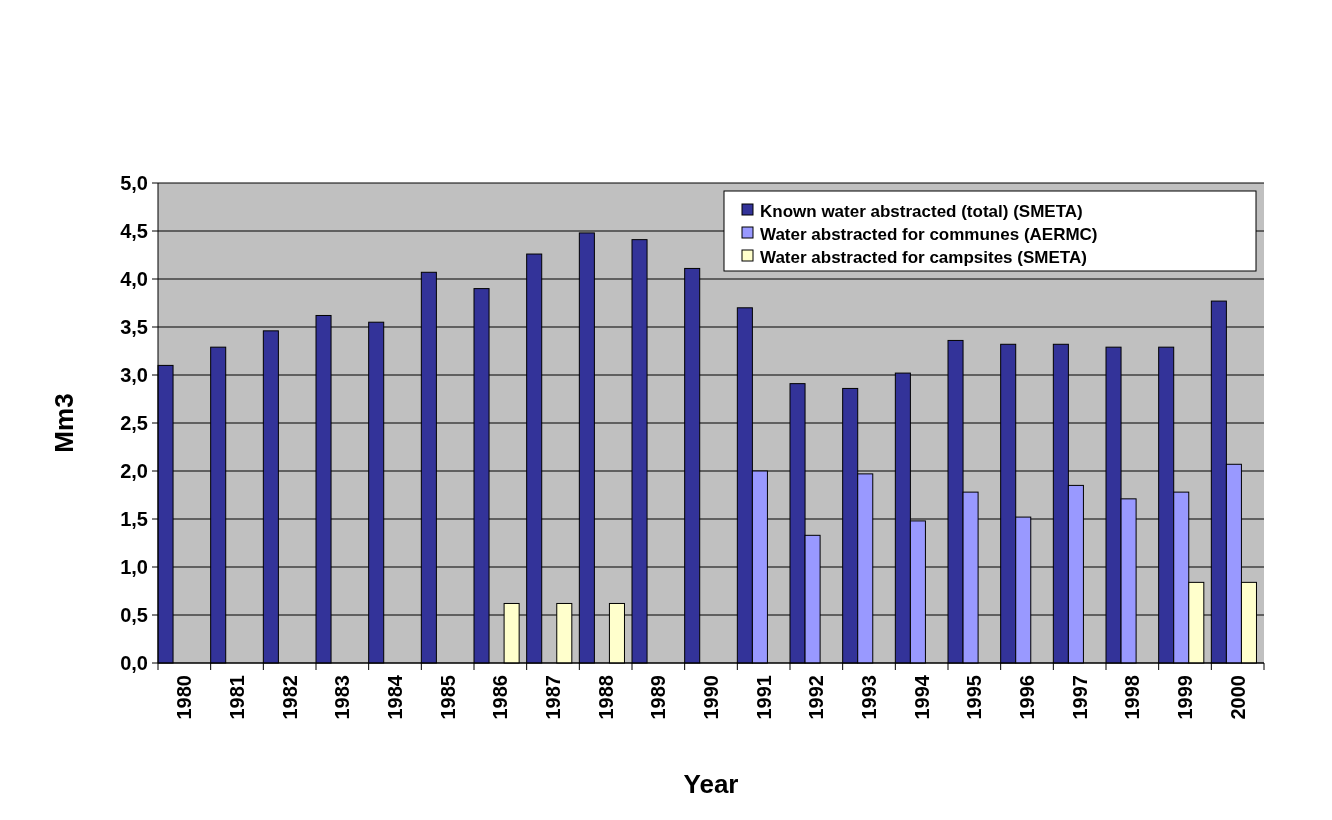 This screenshot has width=1332, height=820. Describe the element at coordinates (289, 697) in the screenshot. I see `x-tick-label: 1982` at that location.